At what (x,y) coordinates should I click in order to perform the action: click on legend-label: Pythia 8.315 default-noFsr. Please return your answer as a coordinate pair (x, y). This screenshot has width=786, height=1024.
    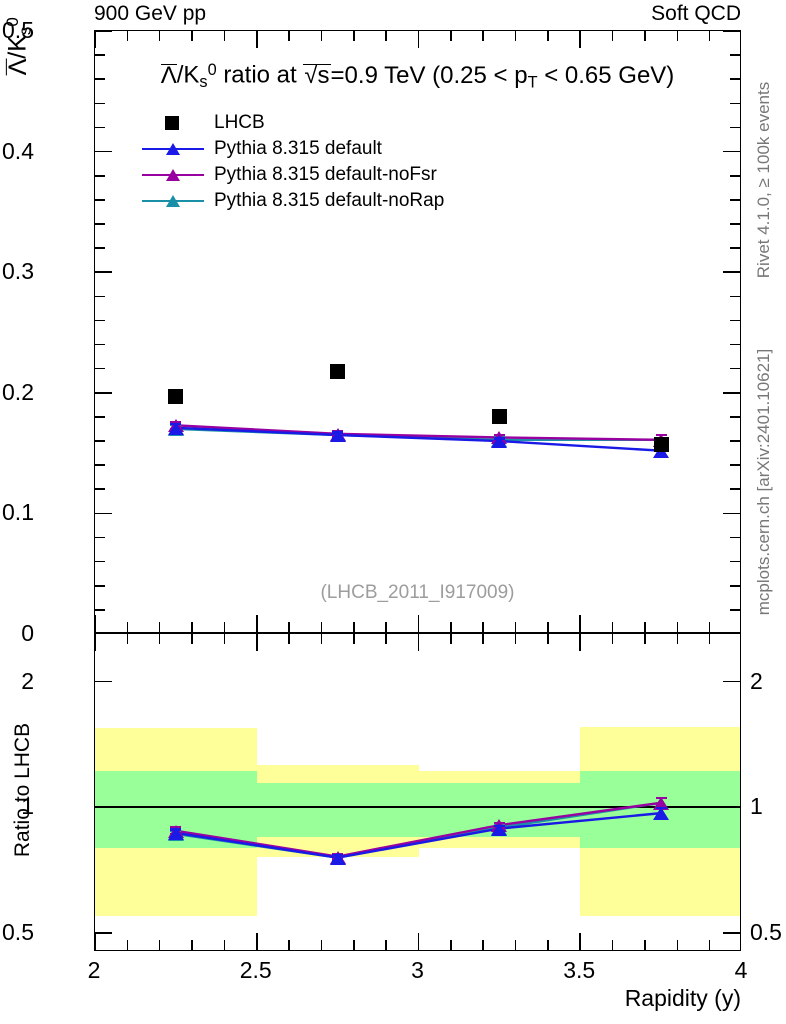
    Looking at the image, I should click on (325, 174).